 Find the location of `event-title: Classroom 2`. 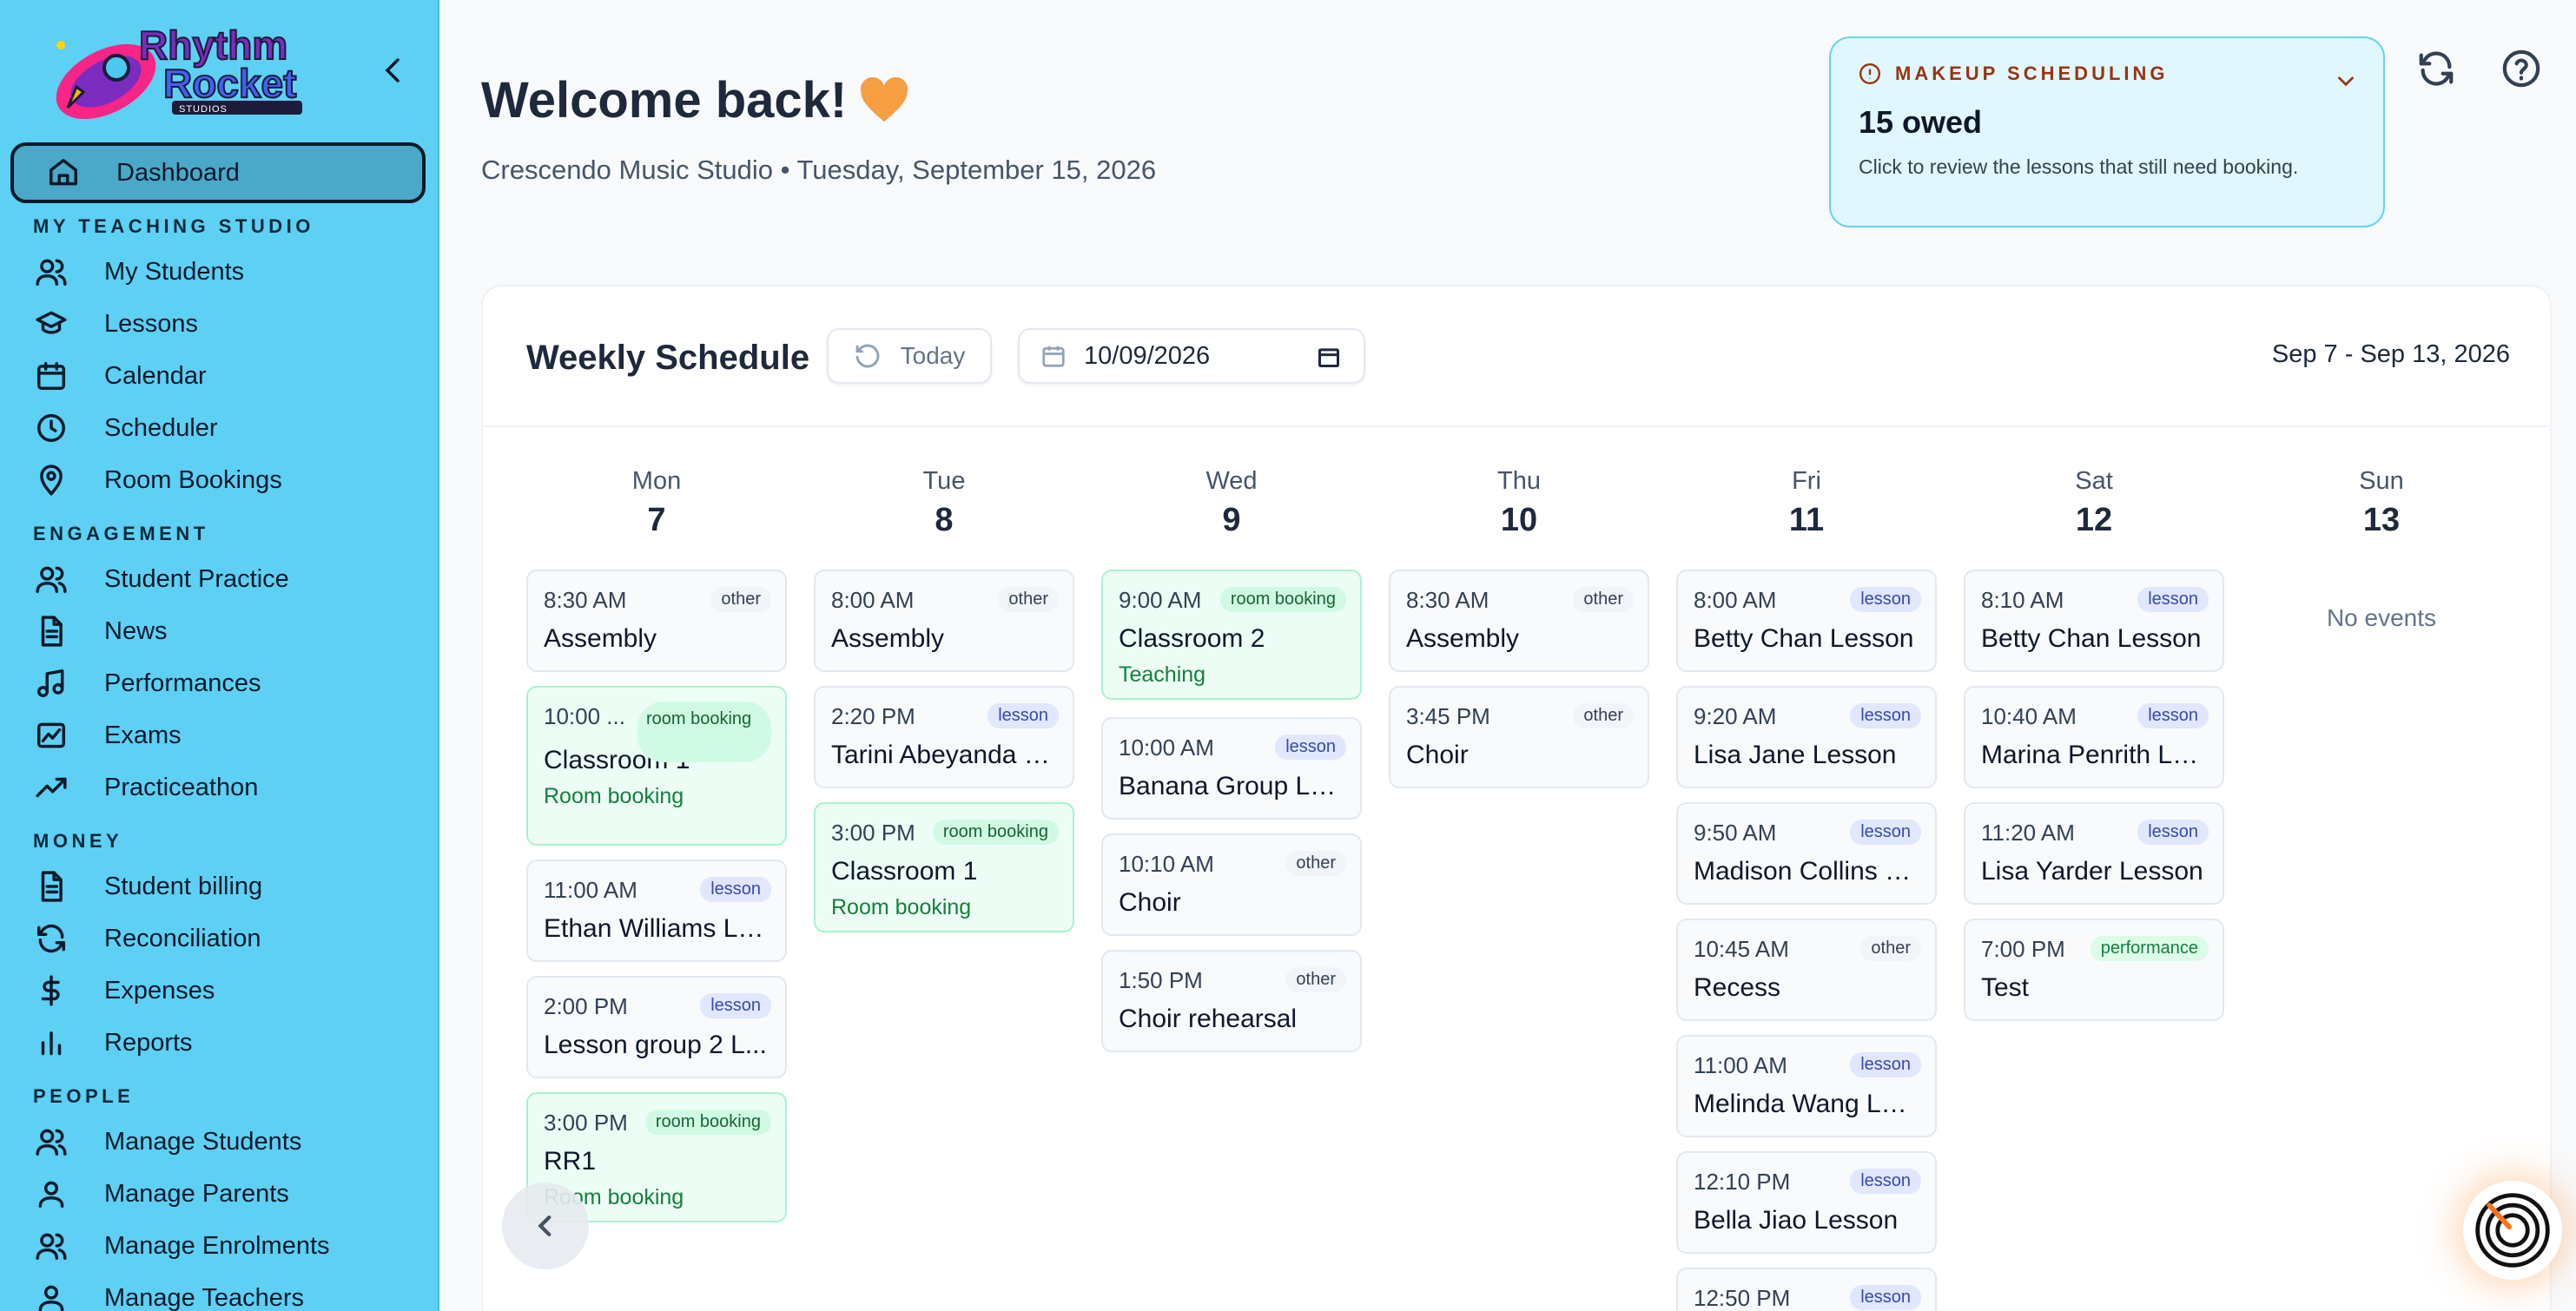

event-title: Classroom 2 is located at coordinates (1192, 639).